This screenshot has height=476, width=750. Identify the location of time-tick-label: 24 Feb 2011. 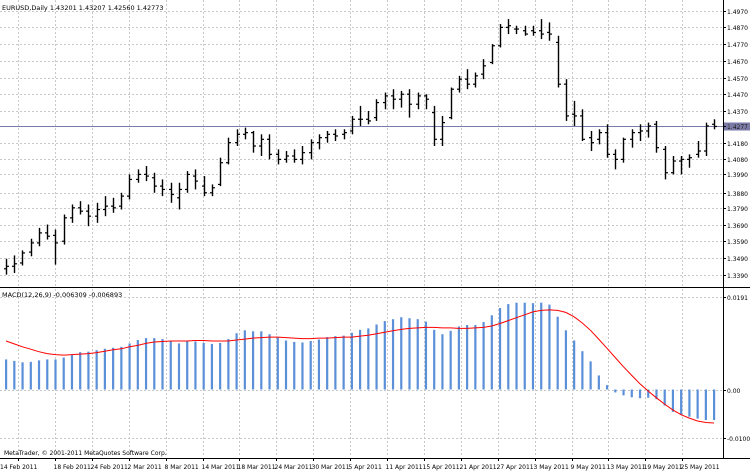
(110, 467).